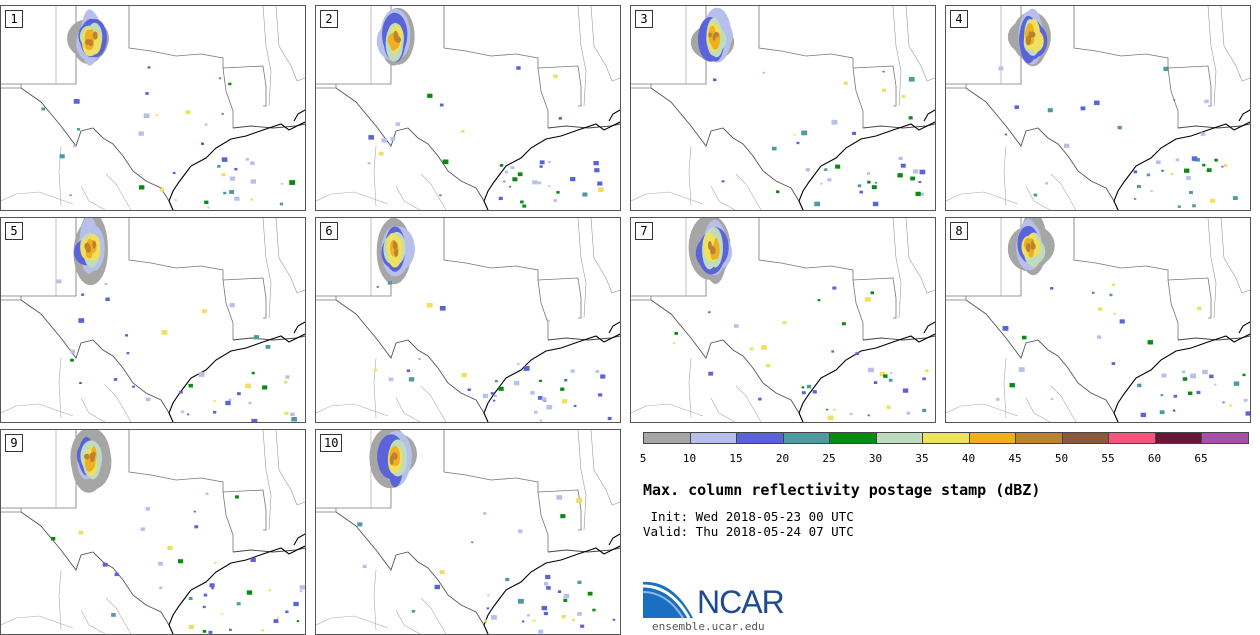 The image size is (1260, 635). What do you see at coordinates (708, 626) in the screenshot?
I see `site-url: ensemble.ucar.edu` at bounding box center [708, 626].